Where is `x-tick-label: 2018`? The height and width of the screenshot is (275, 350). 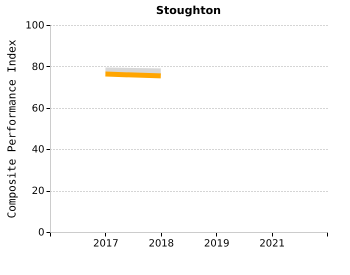
x-tick-label: 2018 is located at coordinates (161, 244).